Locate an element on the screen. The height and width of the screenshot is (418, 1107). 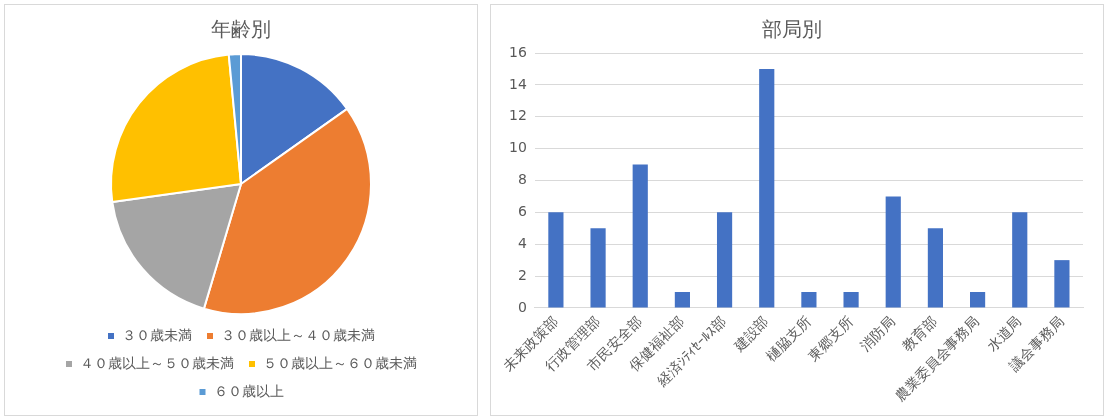
y-tick-label: 4 is located at coordinates (522, 242).